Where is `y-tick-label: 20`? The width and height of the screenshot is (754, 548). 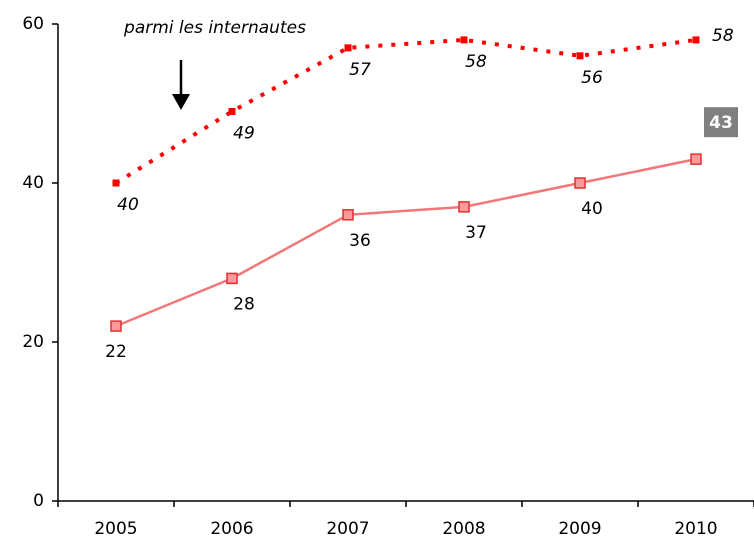
y-tick-label: 20 is located at coordinates (33, 342).